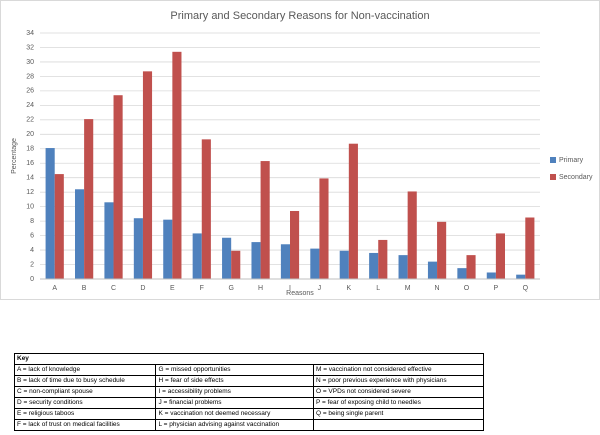  I want to click on y-tick-label: 0, so click(32, 279).